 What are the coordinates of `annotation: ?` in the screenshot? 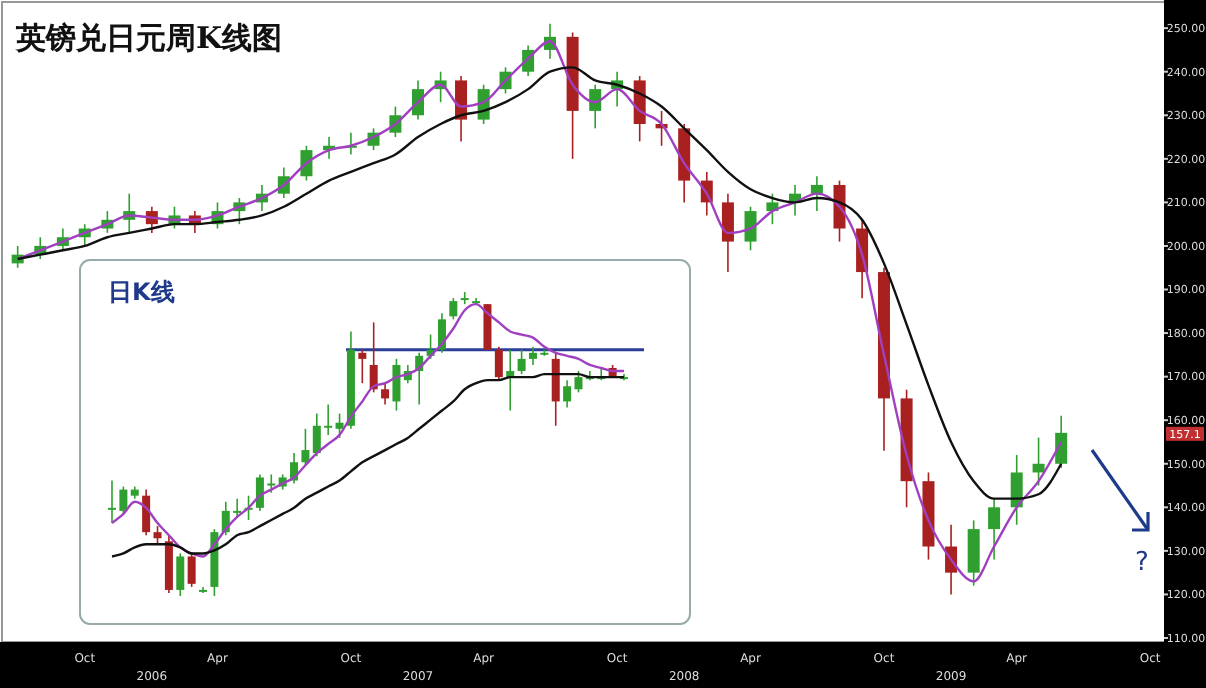 It's located at (1142, 563).